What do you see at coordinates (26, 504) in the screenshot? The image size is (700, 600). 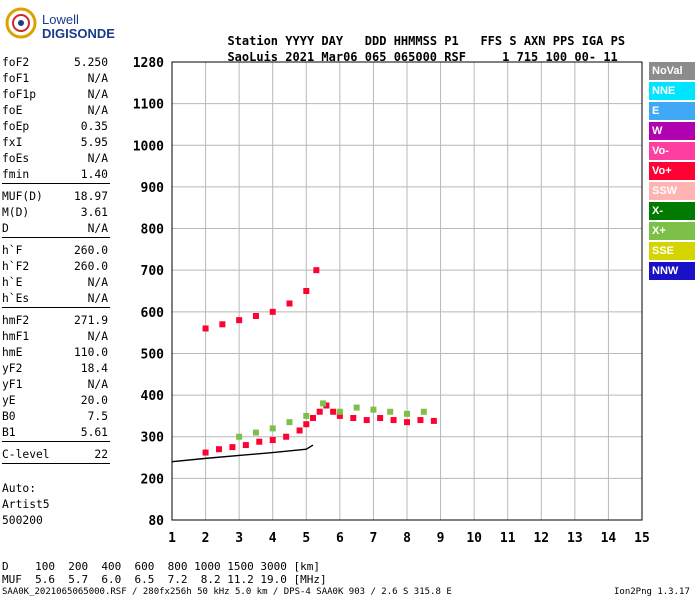 I see `auto-artist: Artist5` at bounding box center [26, 504].